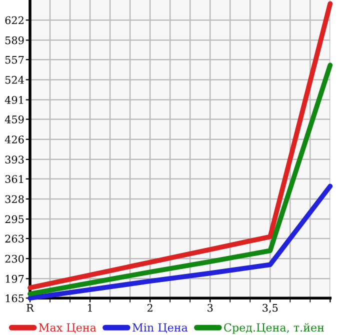 The width and height of the screenshot is (345, 335). What do you see at coordinates (14, 160) in the screenshot?
I see `y-tick-label: 393` at bounding box center [14, 160].